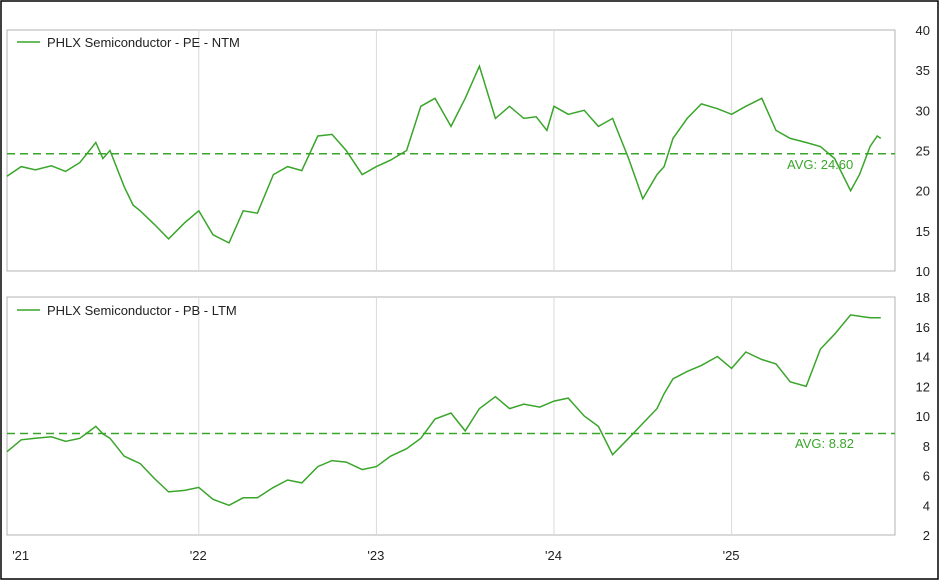 The image size is (940, 581). Describe the element at coordinates (198, 555) in the screenshot. I see `x-tick-label: '22` at that location.